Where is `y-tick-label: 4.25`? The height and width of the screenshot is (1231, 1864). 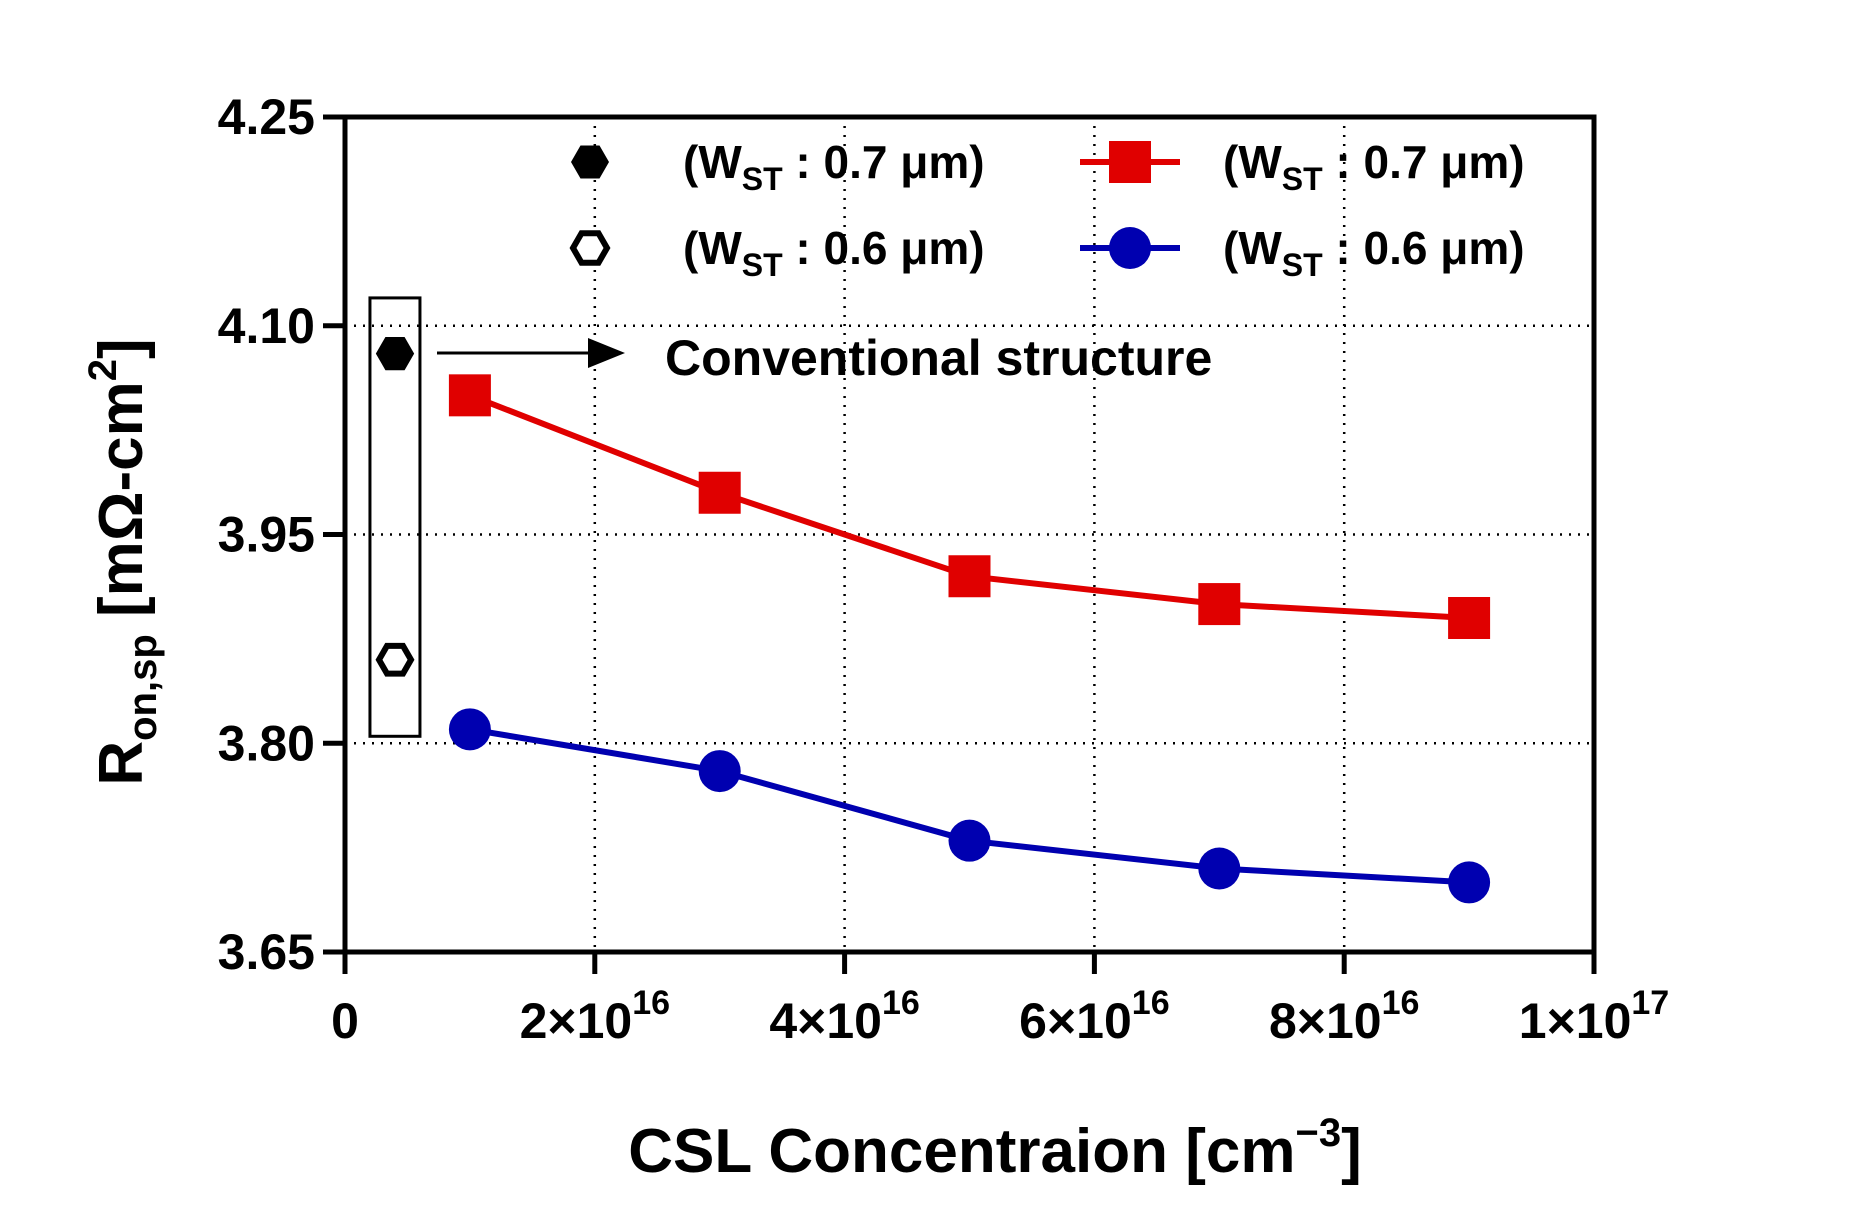
y-tick-label: 4.25 is located at coordinates (266, 117).